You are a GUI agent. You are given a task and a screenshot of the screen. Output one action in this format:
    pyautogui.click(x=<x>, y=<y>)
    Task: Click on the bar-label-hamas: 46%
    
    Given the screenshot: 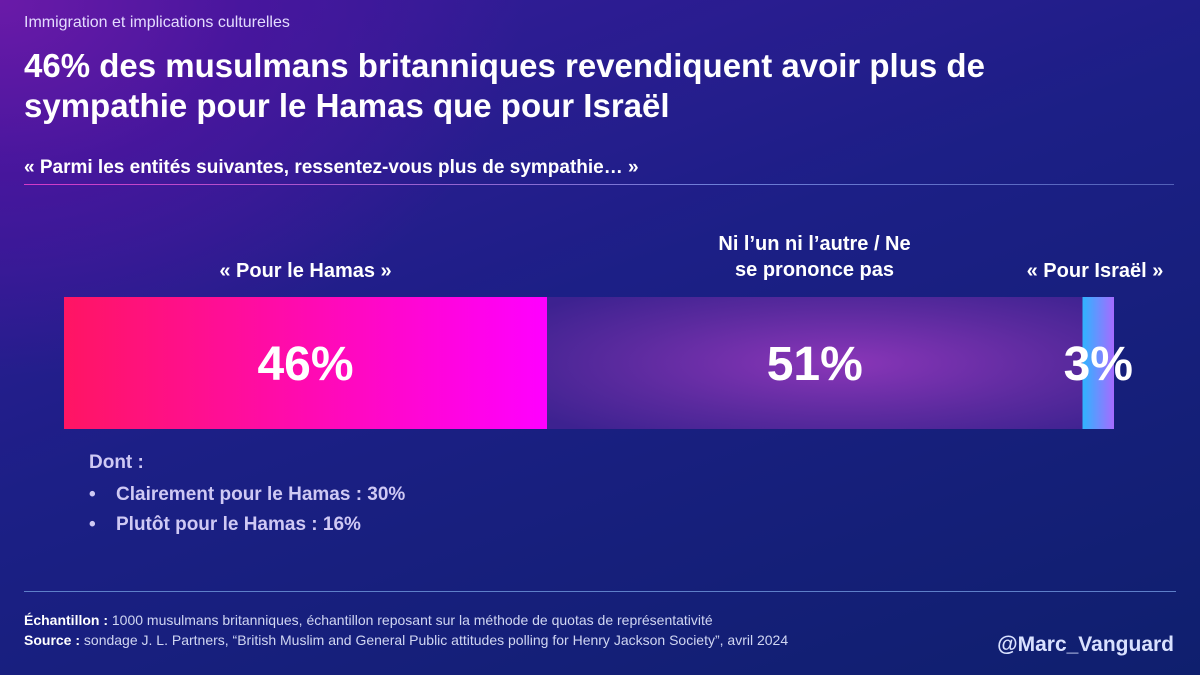 What is the action you would take?
    pyautogui.click(x=305, y=364)
    